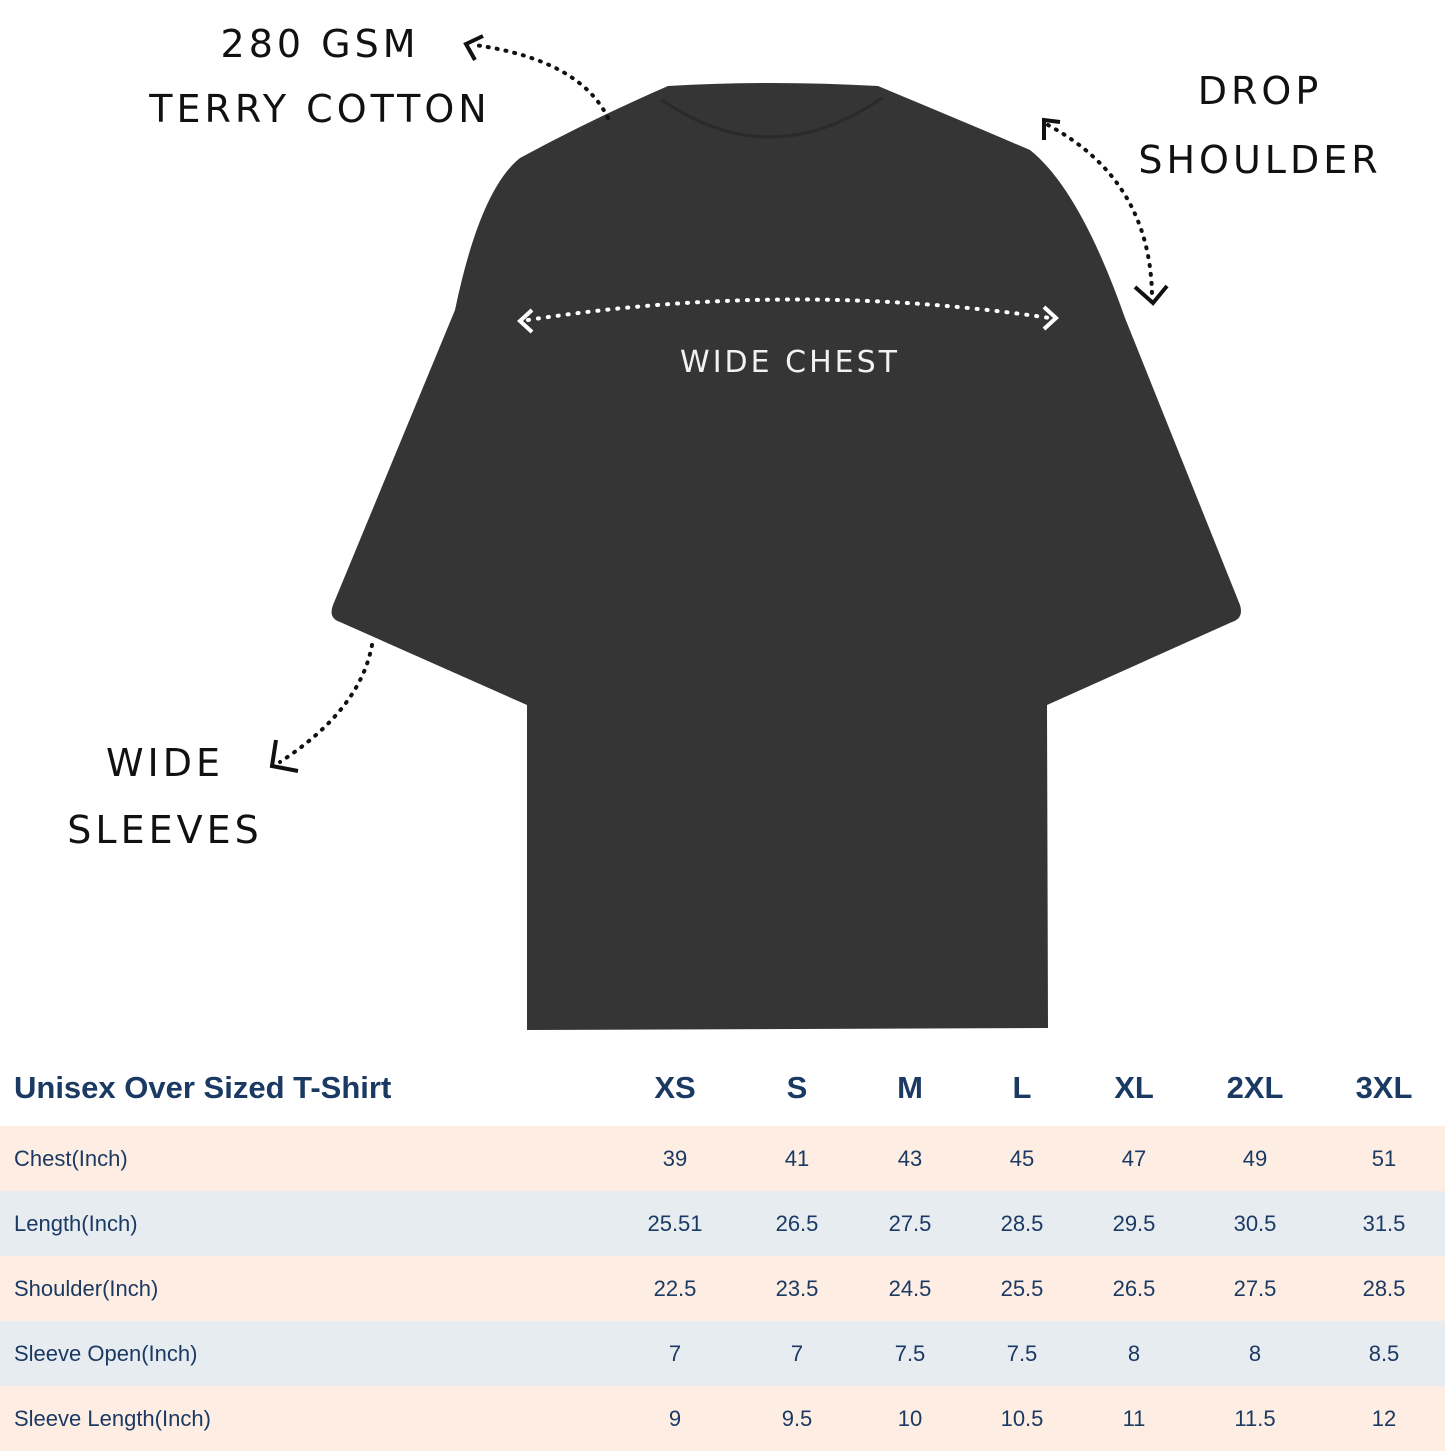  I want to click on size-header-l: L, so click(1022, 1087).